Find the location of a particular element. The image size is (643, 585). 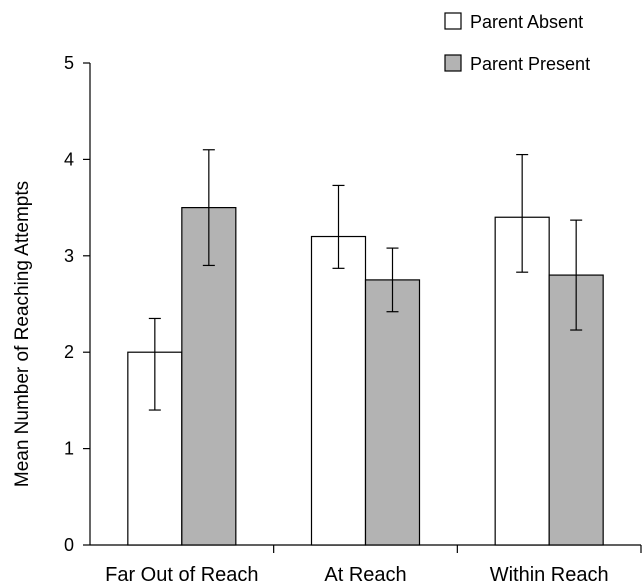

y-tick-label: 5 is located at coordinates (69, 63).